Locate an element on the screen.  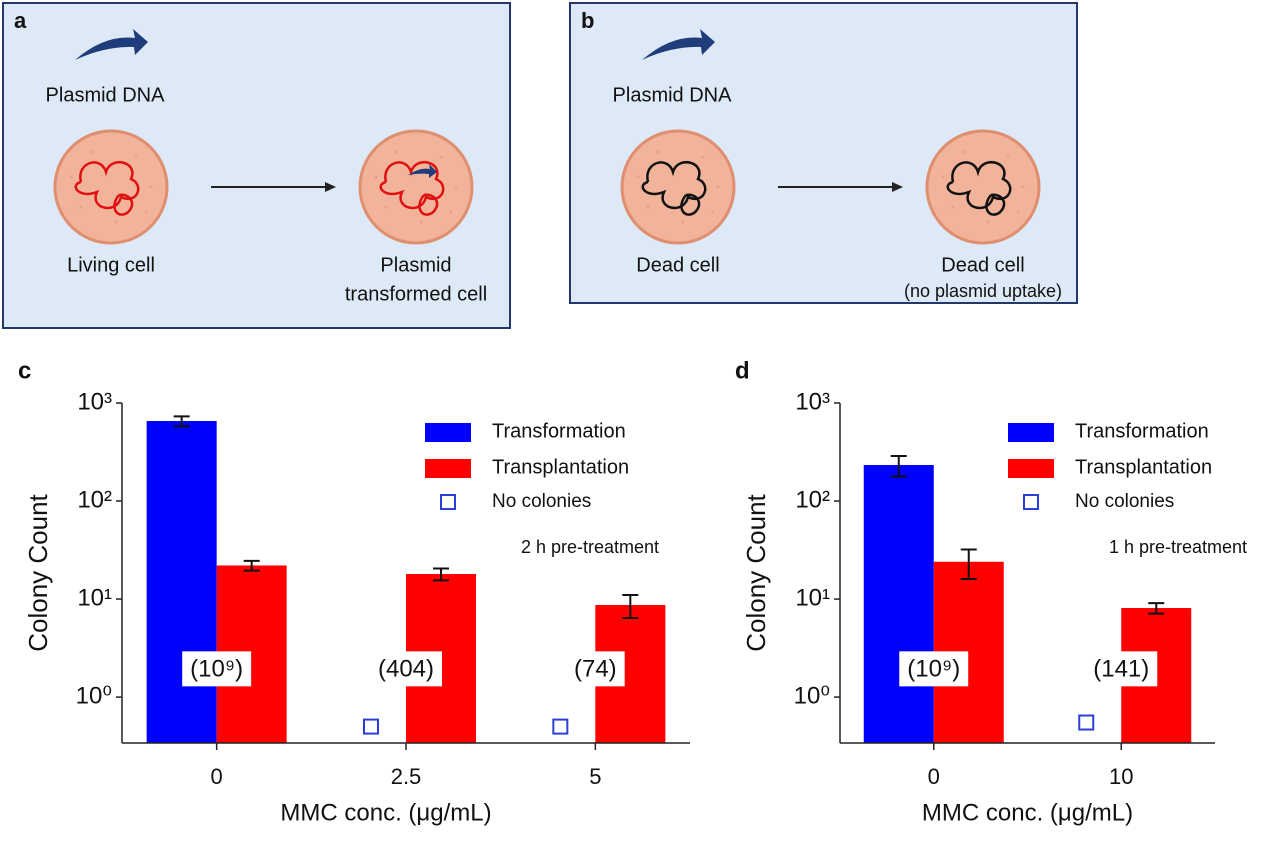
count-annotation: (141) is located at coordinates (1121, 668).